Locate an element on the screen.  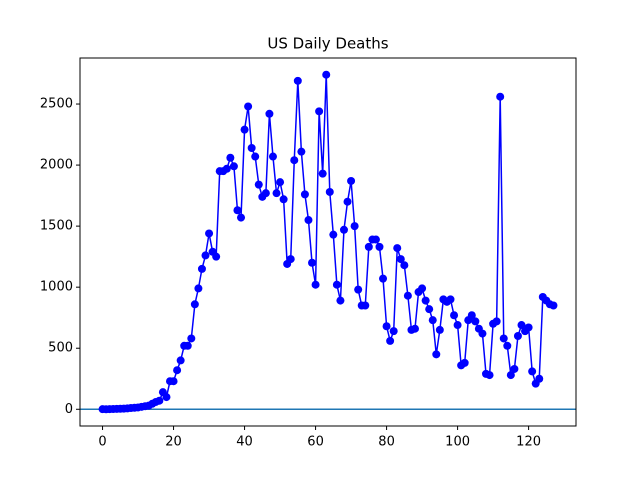
y-tick-label: 2000 is located at coordinates (56, 165).